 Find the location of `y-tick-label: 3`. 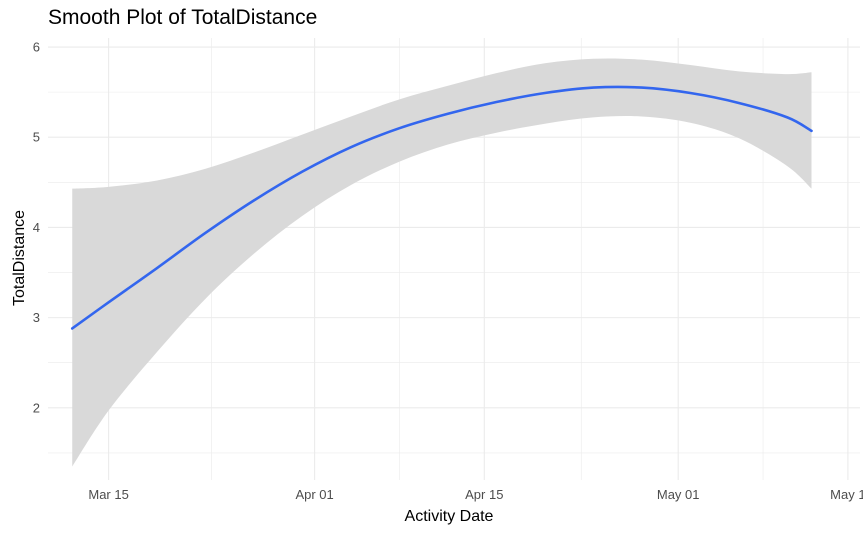

y-tick-label: 3 is located at coordinates (36, 317).